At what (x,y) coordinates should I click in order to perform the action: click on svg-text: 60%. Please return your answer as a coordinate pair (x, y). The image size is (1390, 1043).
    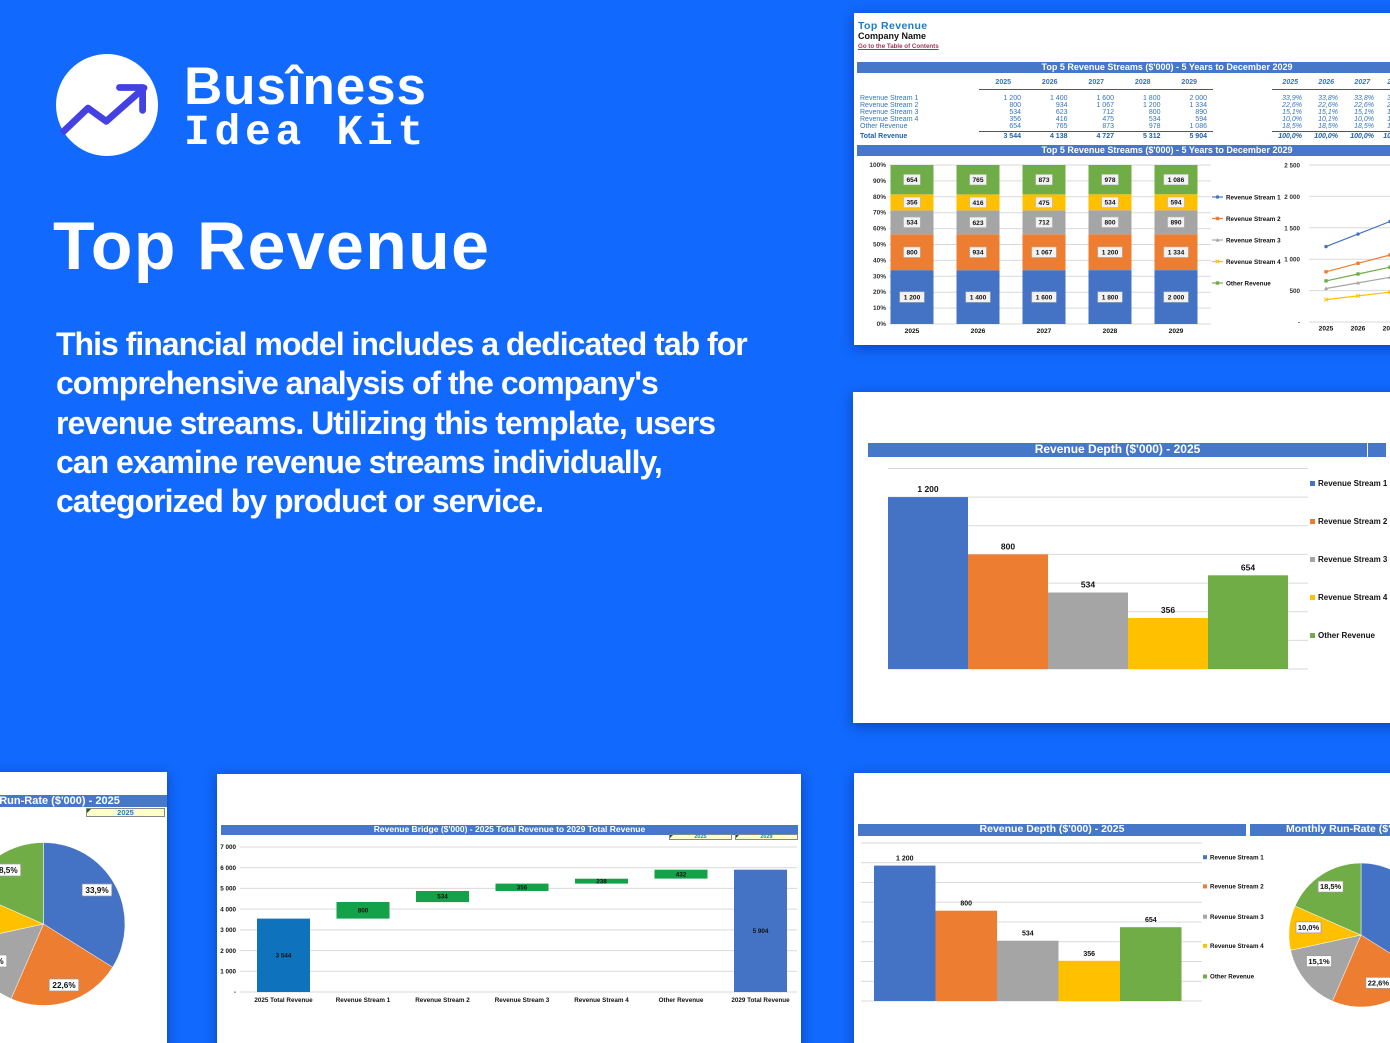
    Looking at the image, I should click on (879, 229).